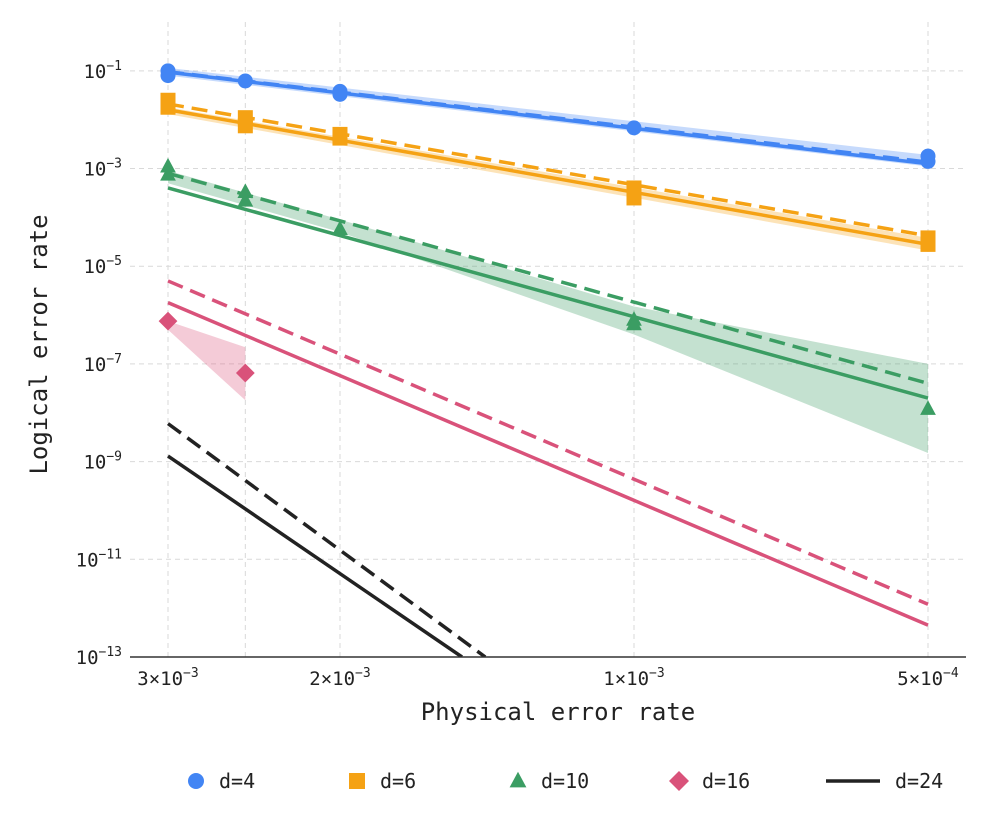  I want to click on y-tick-label-exponent: −3, so click(114, 164).